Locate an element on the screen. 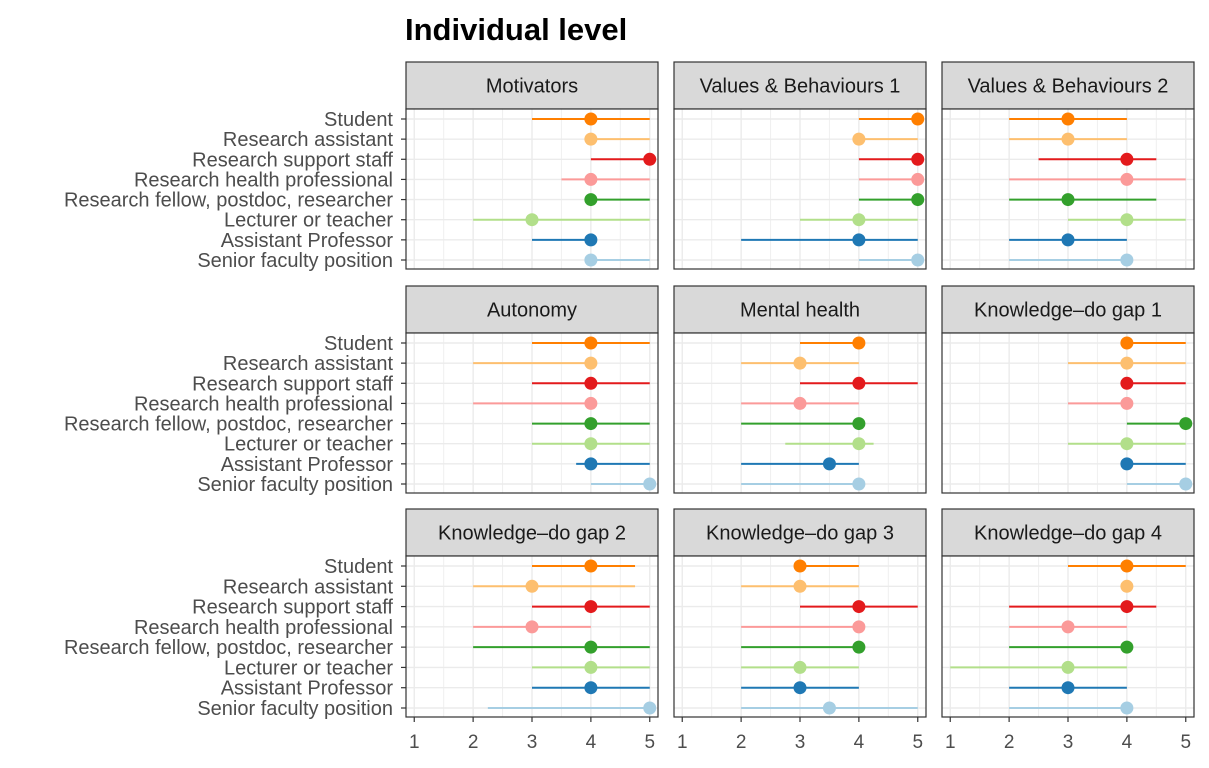  category-label: Senior faculty position is located at coordinates (295, 709).